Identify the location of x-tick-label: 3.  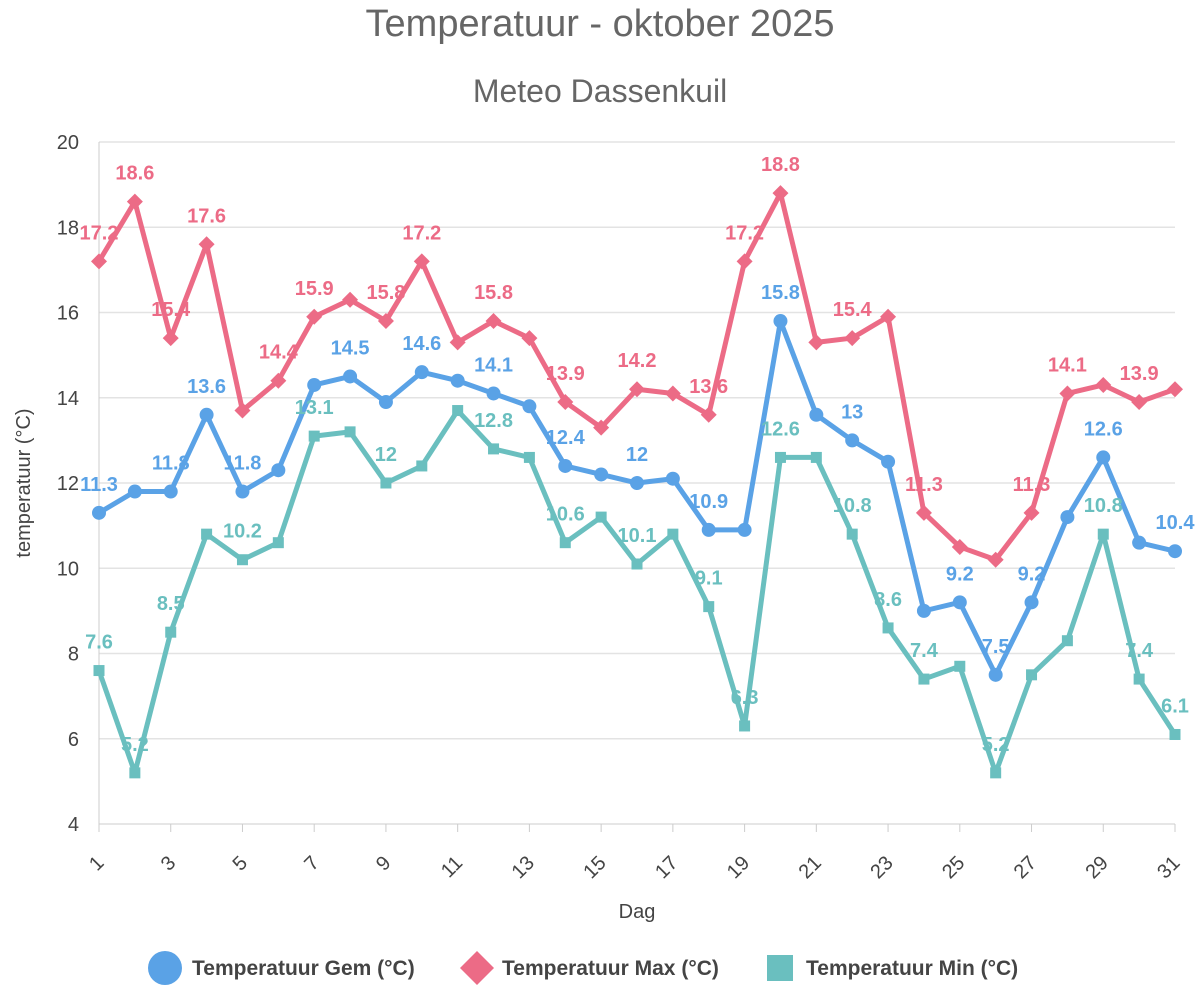
(168, 863).